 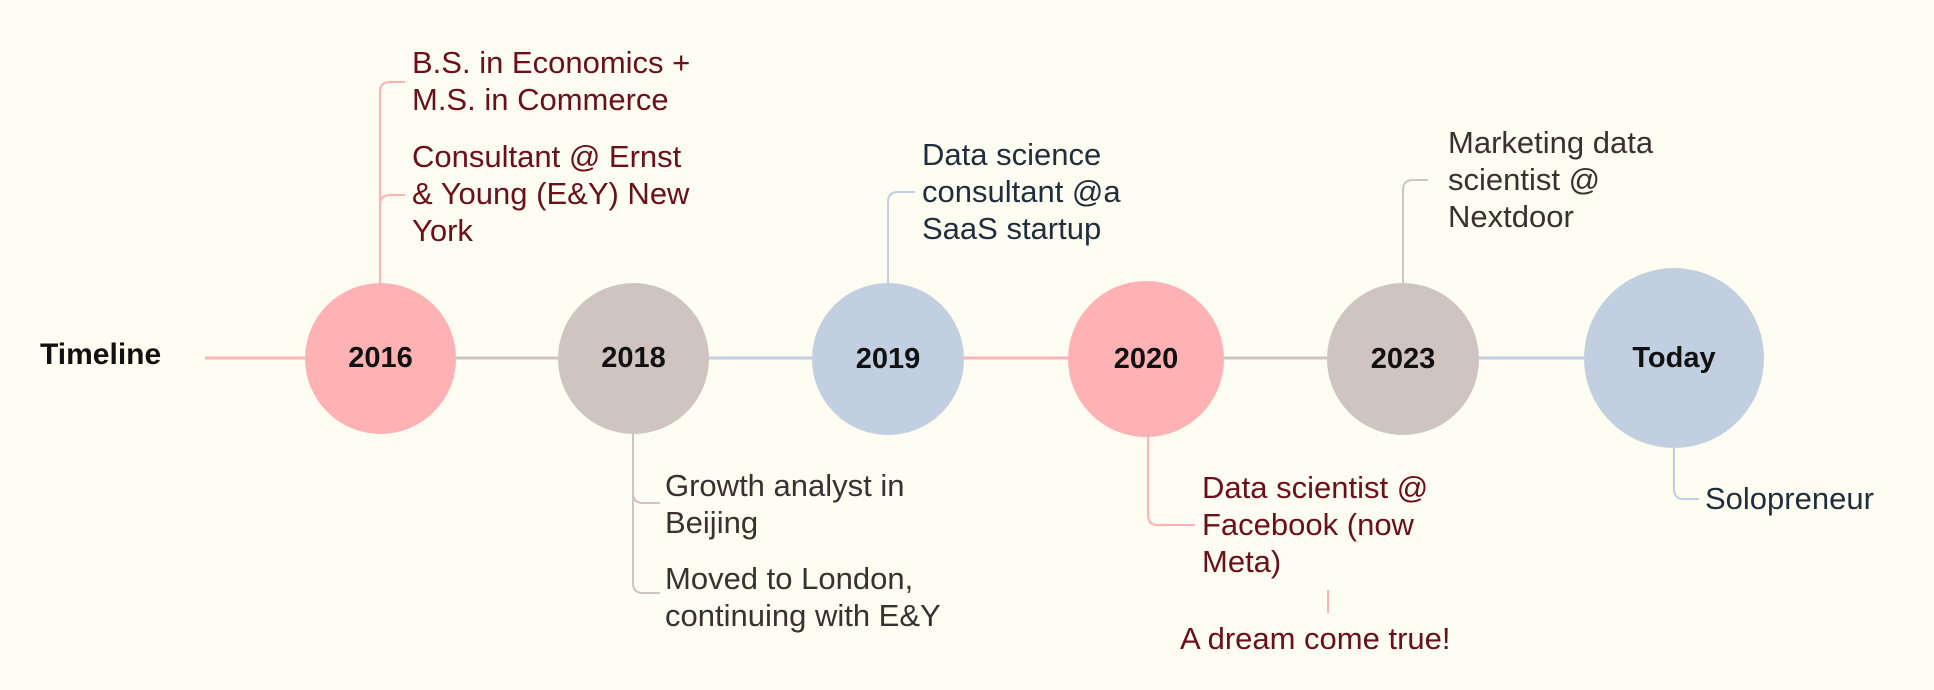 I want to click on connector-2018, so click(x=646, y=513).